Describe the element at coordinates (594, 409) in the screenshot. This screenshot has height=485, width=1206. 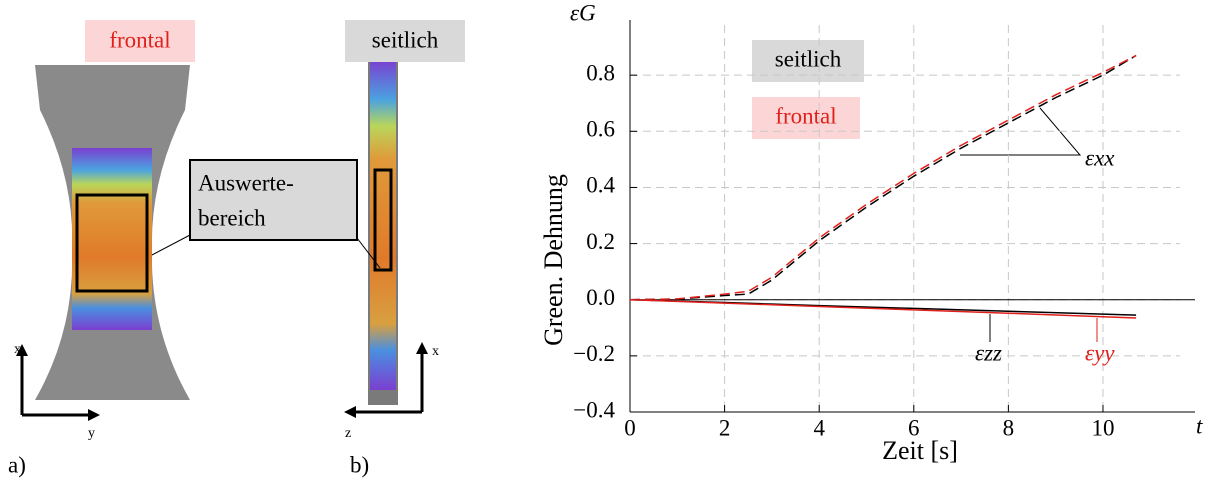
I see `y-tick-label: −0.4` at that location.